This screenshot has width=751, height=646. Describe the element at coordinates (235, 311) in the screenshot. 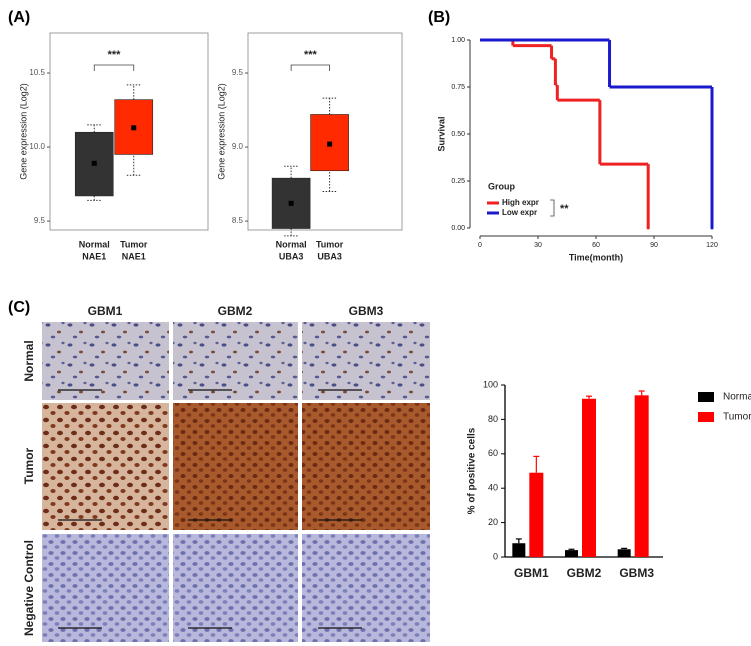

I see `column-header: GBM2` at that location.